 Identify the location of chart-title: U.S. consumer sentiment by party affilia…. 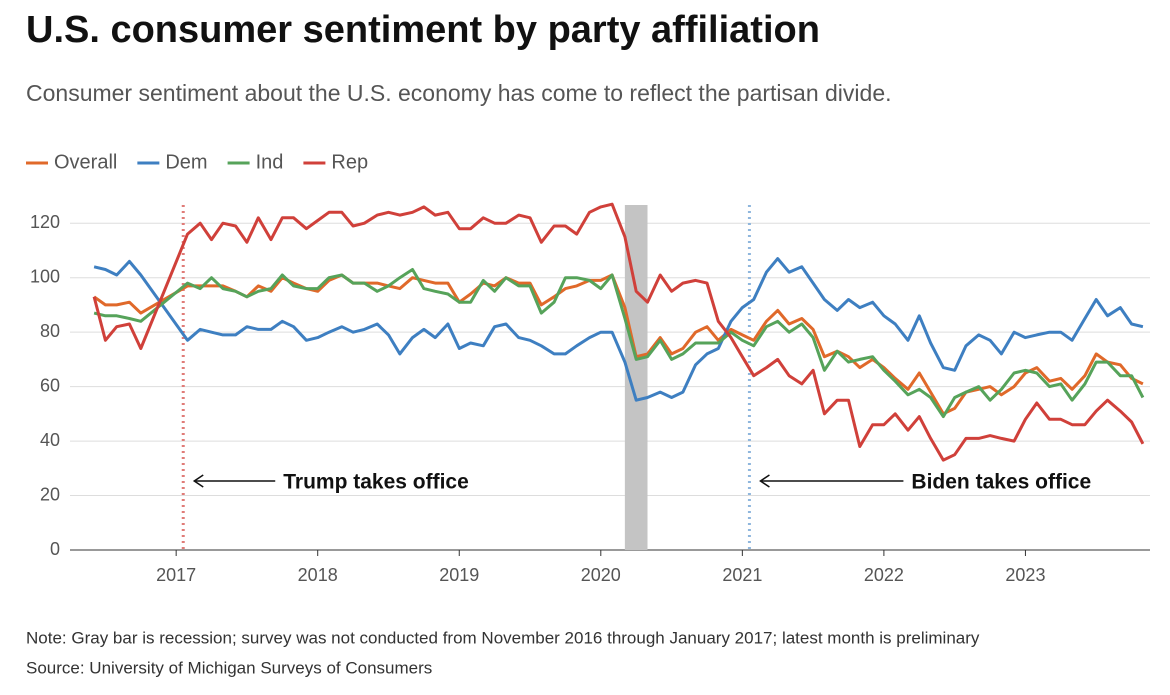
(423, 30).